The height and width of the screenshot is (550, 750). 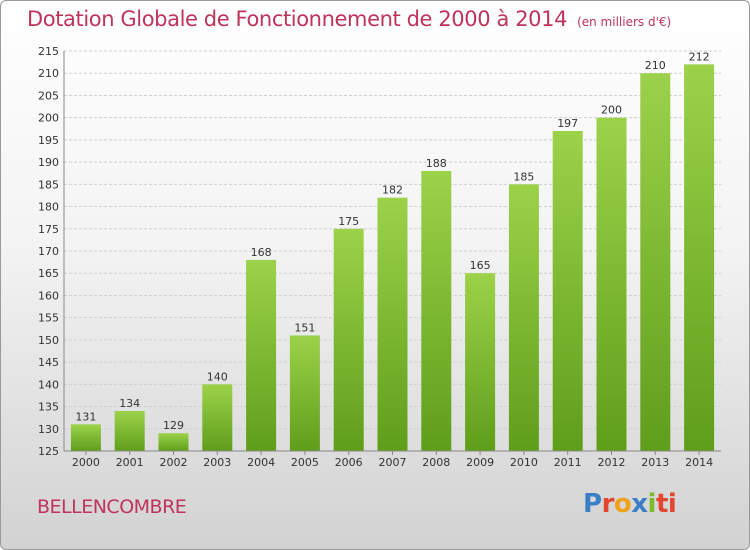 What do you see at coordinates (523, 318) in the screenshot?
I see `bar-2010` at bounding box center [523, 318].